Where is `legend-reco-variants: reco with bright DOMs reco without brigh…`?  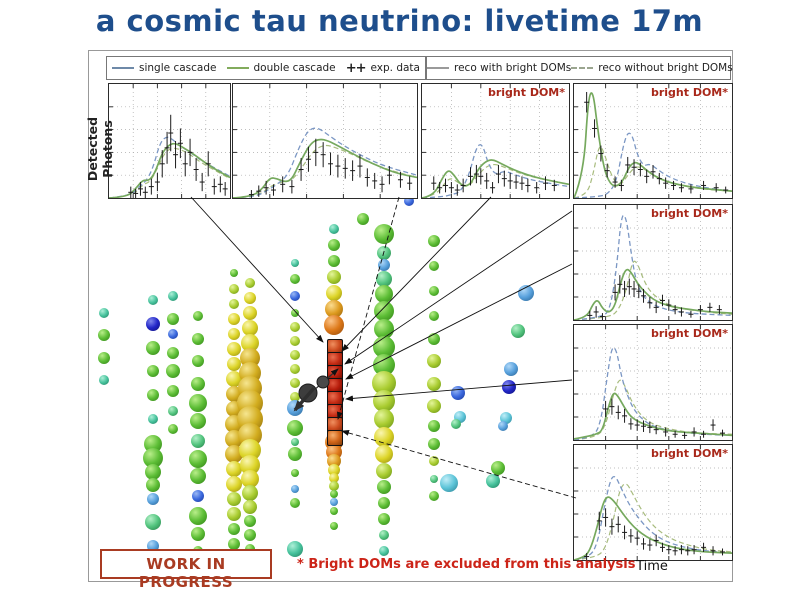
legend-reco-variants: reco with bright DOMs reco without brigh… is located at coordinates (579, 68).